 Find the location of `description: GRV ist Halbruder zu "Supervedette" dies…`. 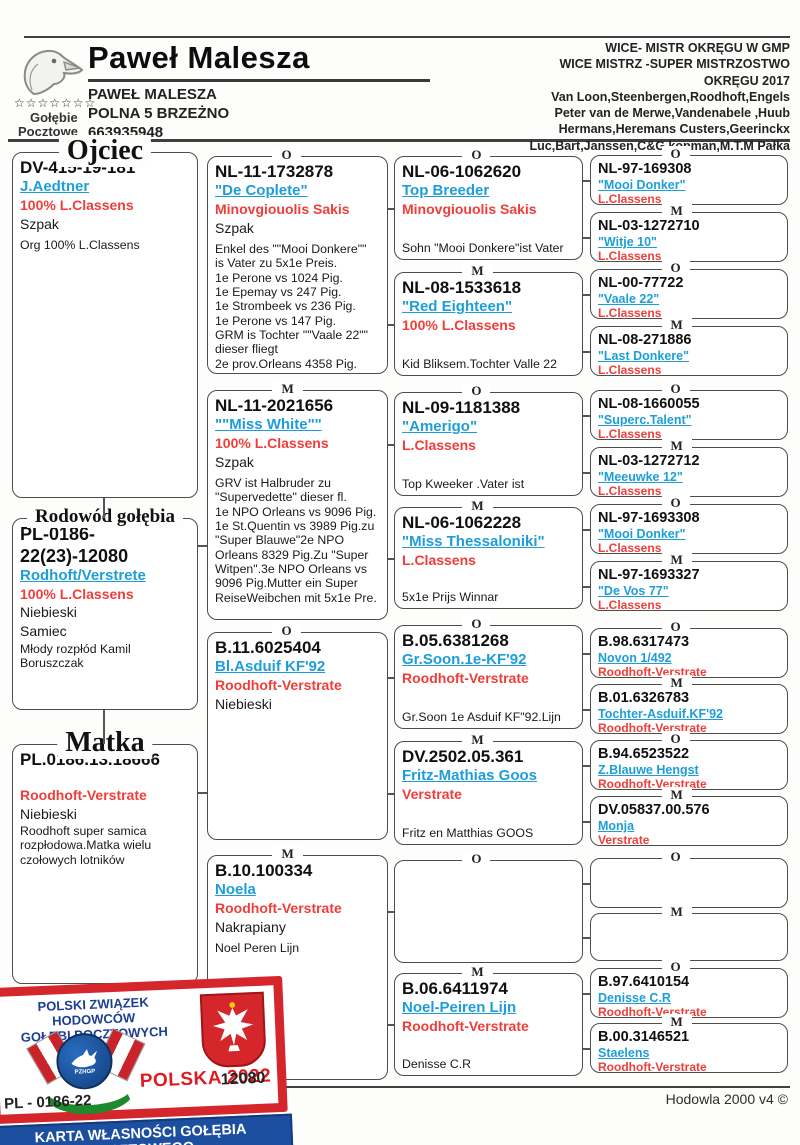

description: GRV ist Halbruder zu "Supervedette" dies… is located at coordinates (296, 540).